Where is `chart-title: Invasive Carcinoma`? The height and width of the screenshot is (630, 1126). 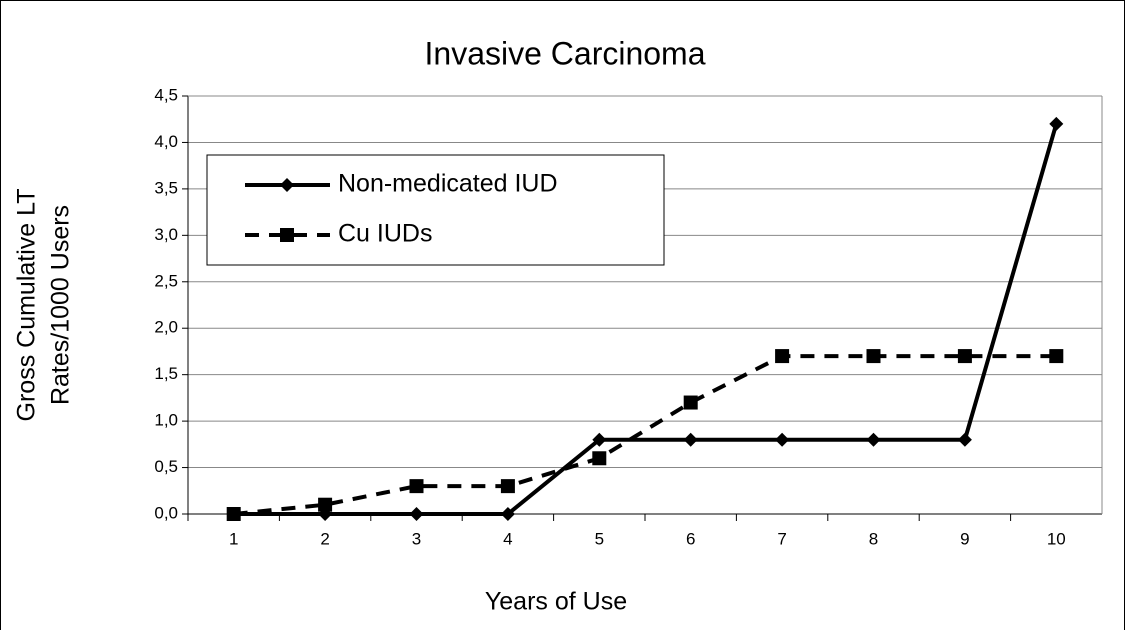
chart-title: Invasive Carcinoma is located at coordinates (565, 53).